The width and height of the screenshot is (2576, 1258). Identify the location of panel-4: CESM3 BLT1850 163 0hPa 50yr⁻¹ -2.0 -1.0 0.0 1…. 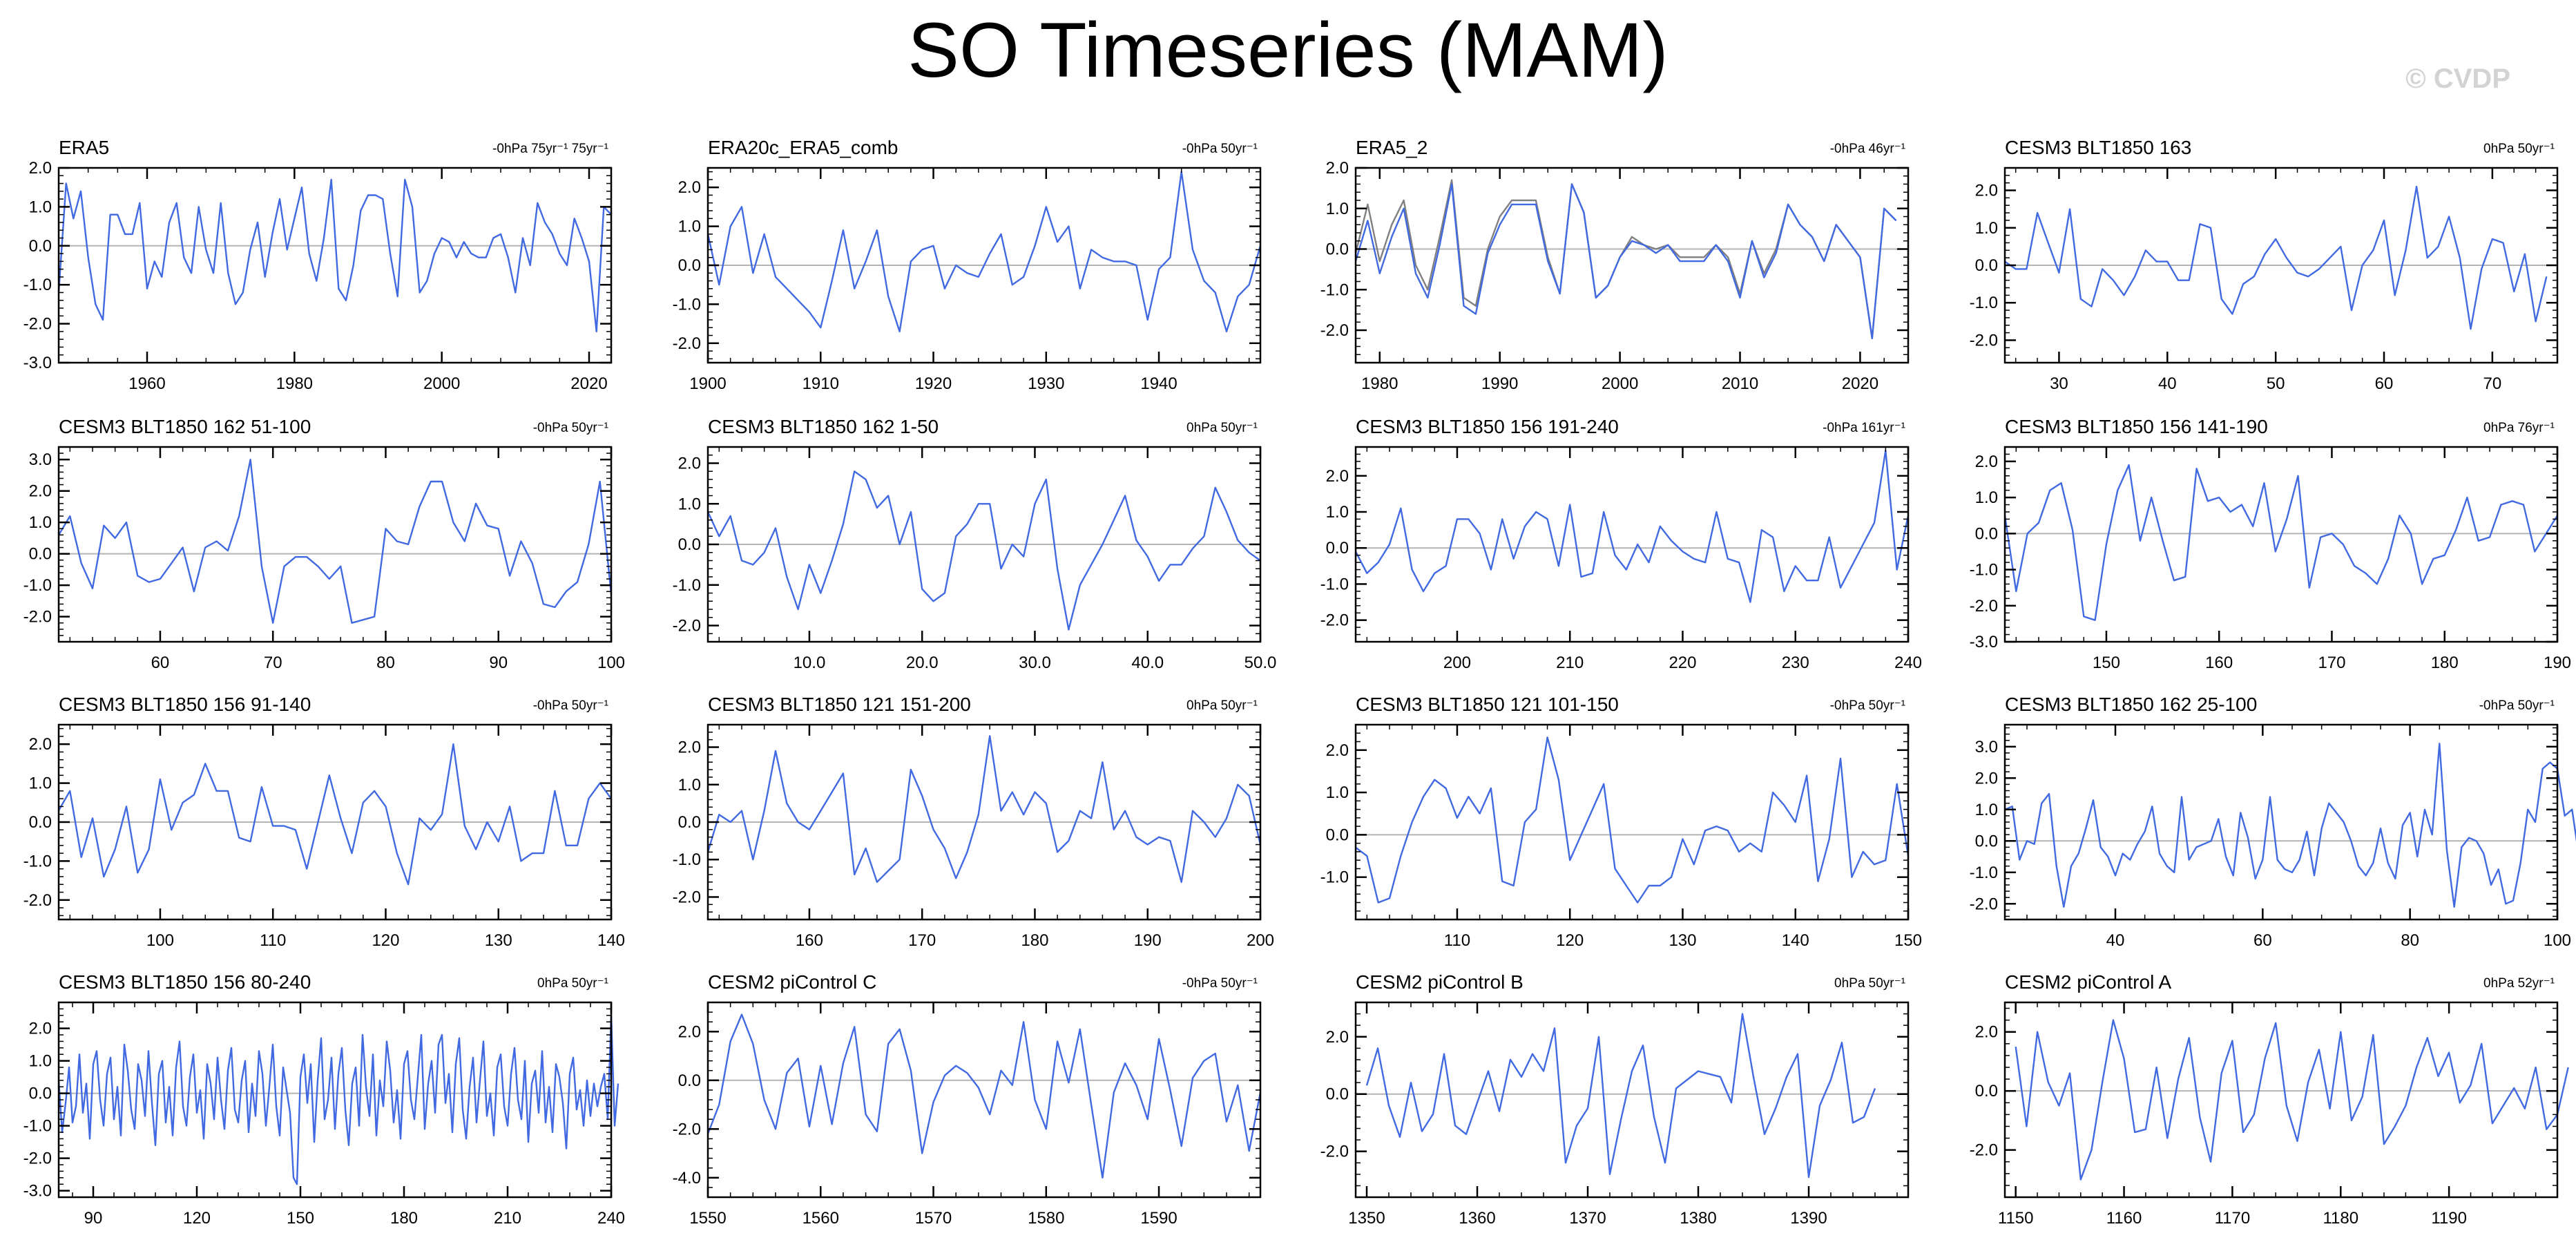
(2264, 265).